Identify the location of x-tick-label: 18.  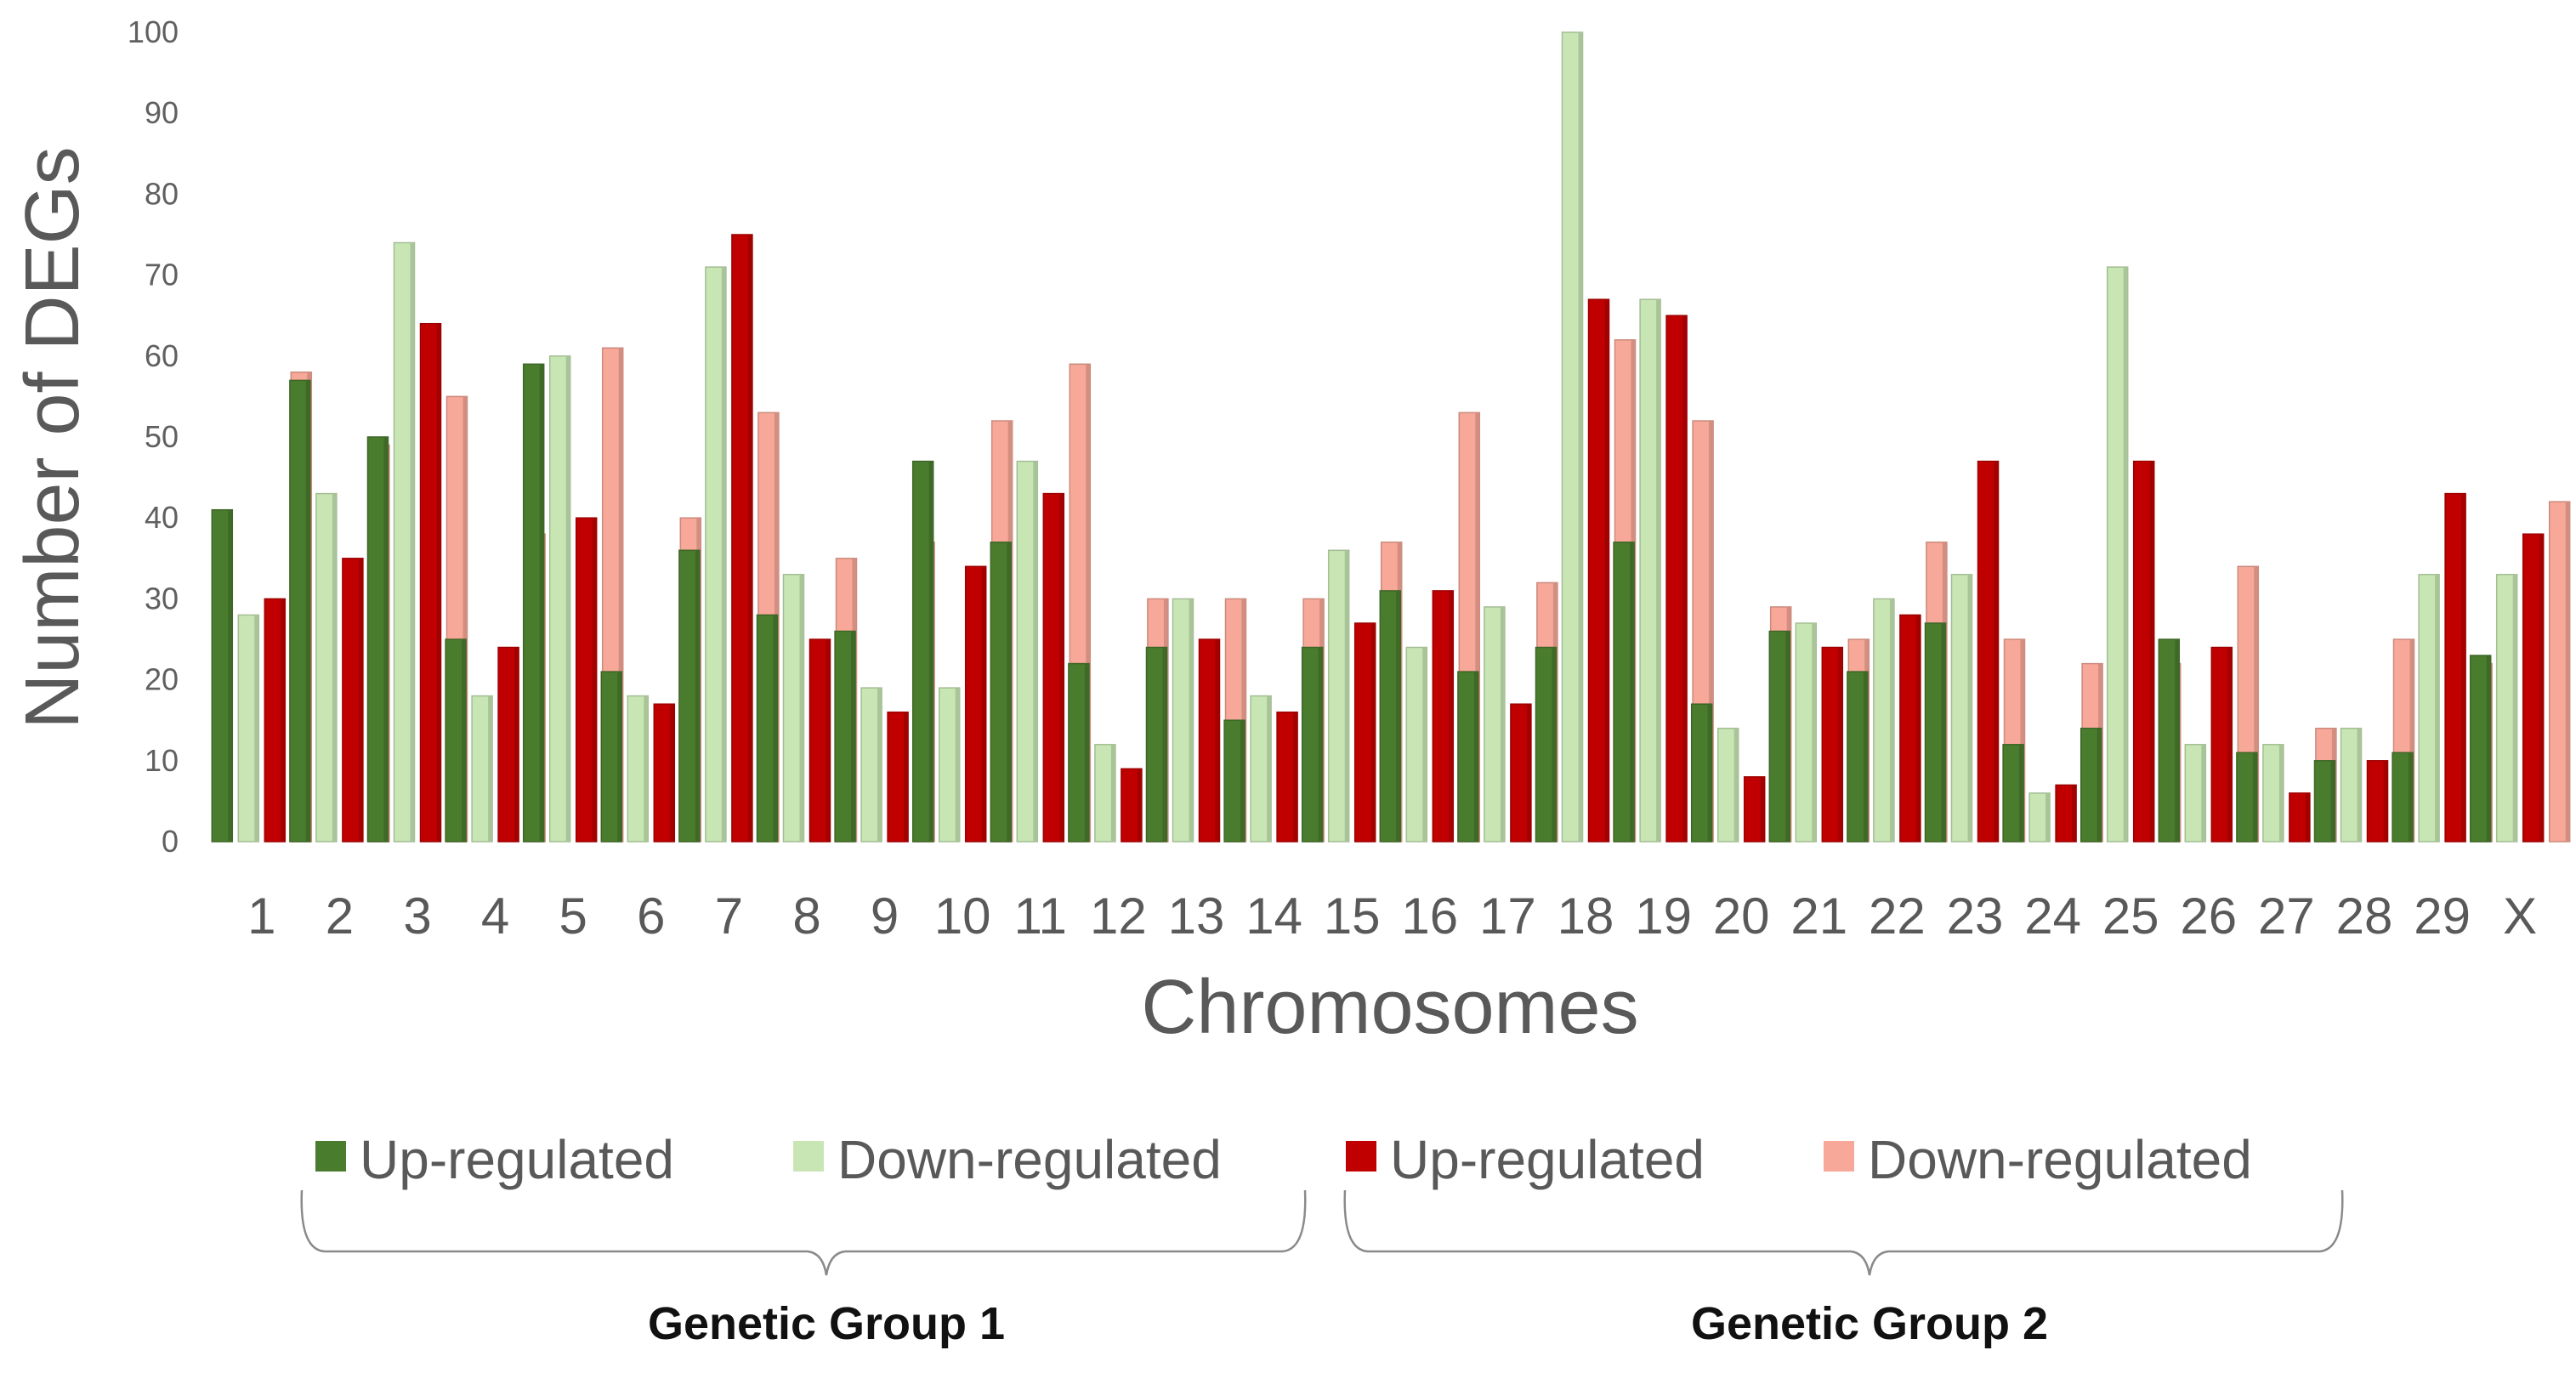
(1586, 917).